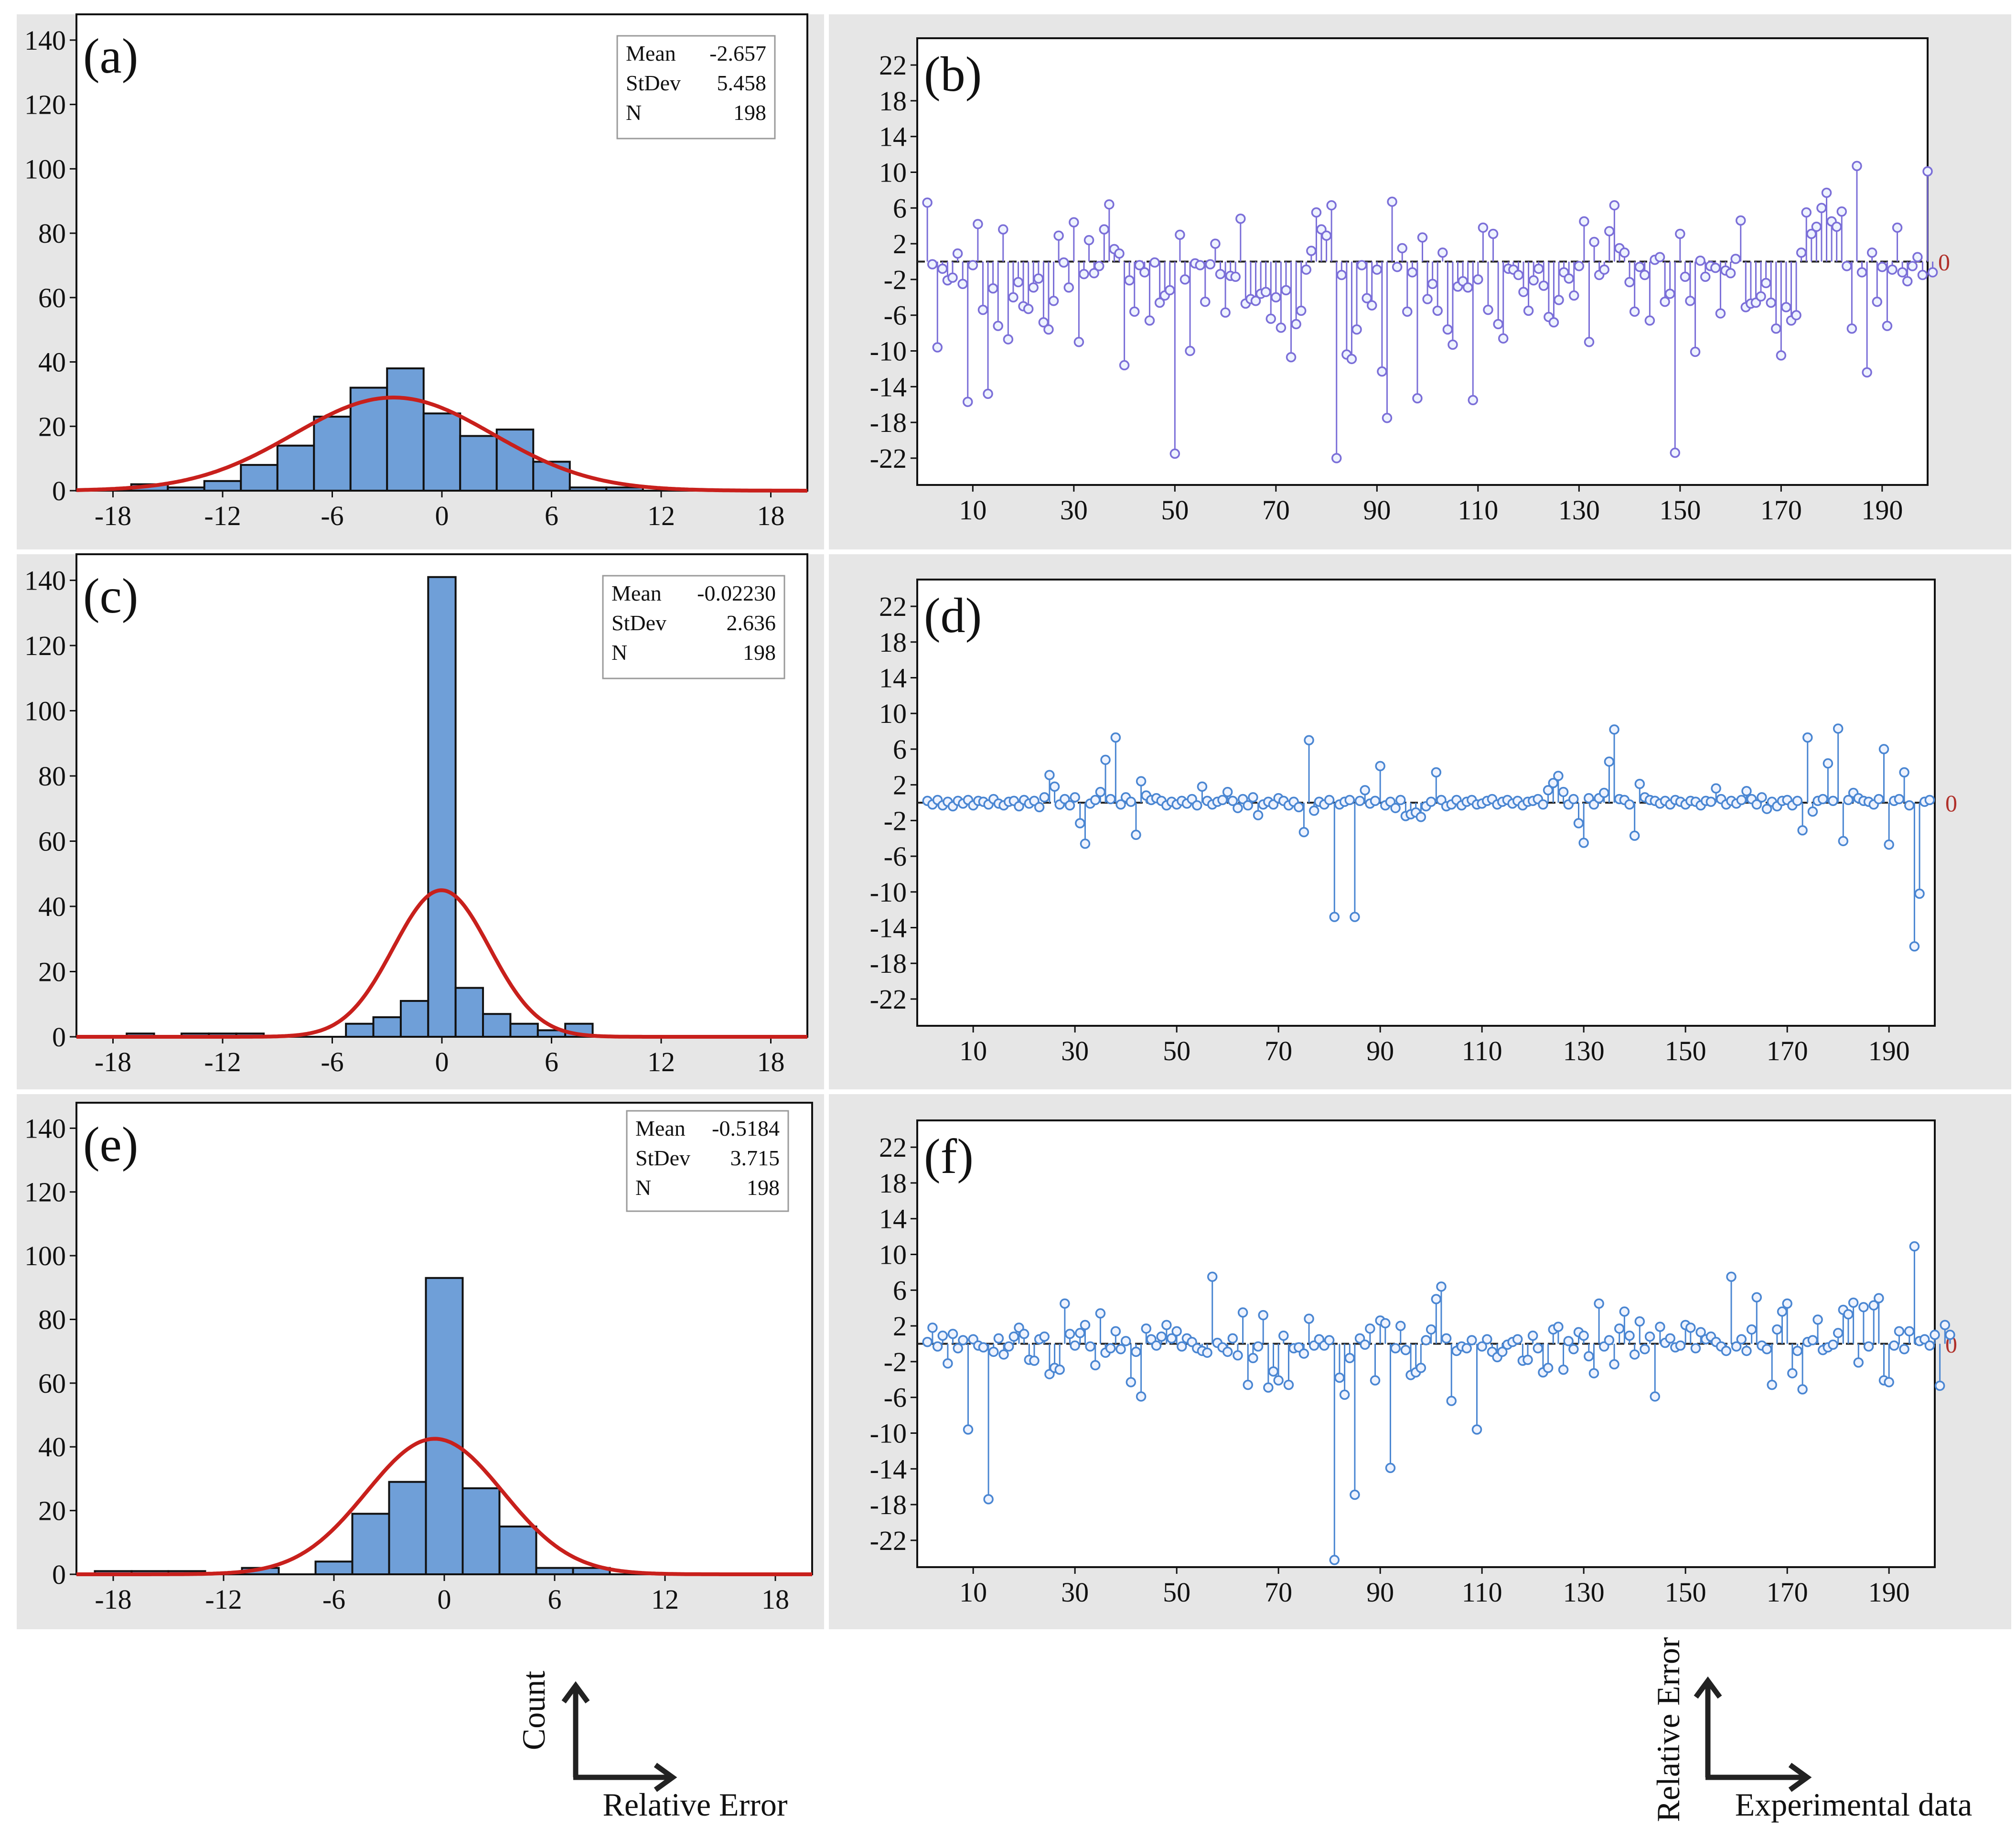 The width and height of the screenshot is (2016, 1828). Describe the element at coordinates (893, 1183) in the screenshot. I see `panel-f-ytick-label: 18` at that location.